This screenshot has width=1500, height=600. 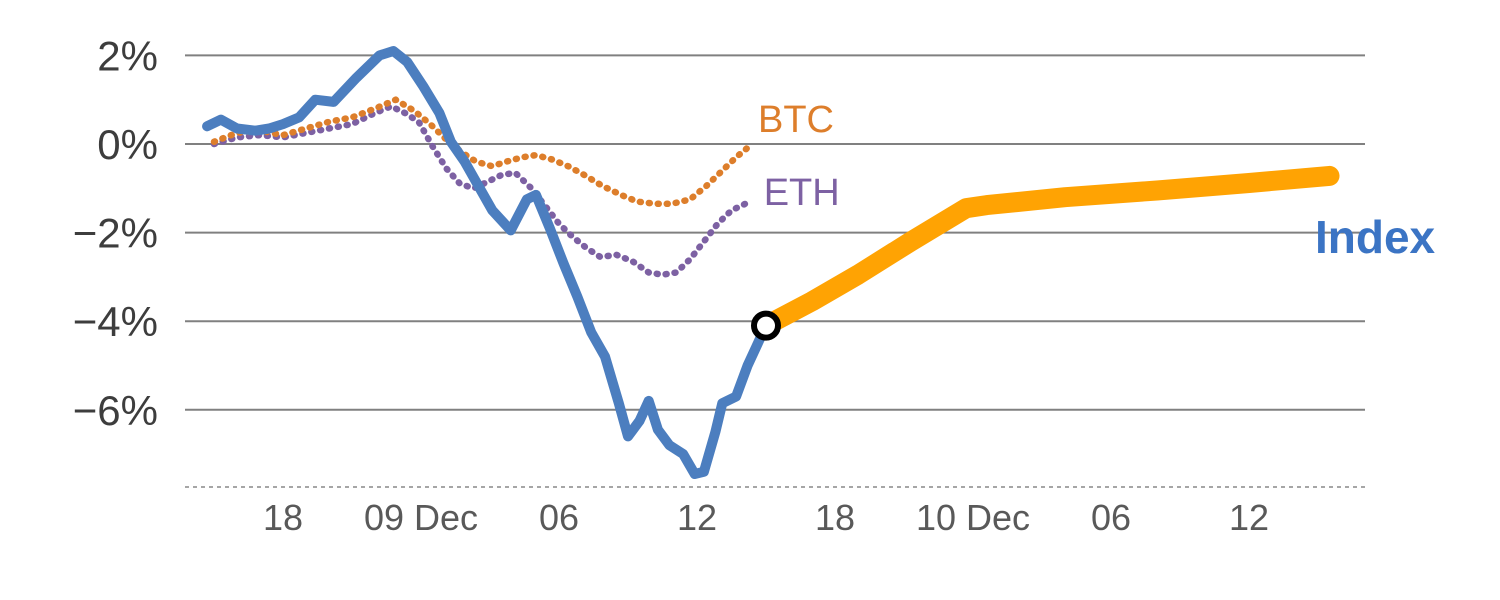 What do you see at coordinates (1048, 250) in the screenshot?
I see `index-forecast-line` at bounding box center [1048, 250].